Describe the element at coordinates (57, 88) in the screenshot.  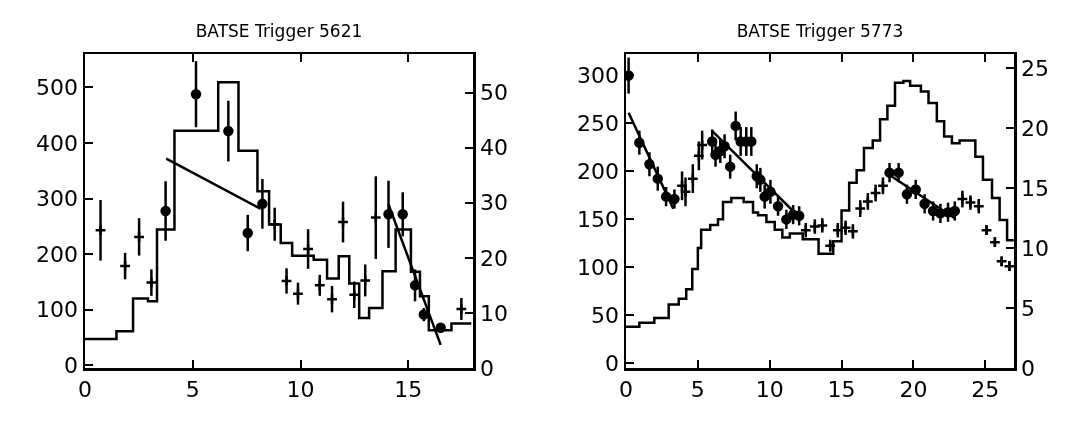
I see `y-tick-label: 500` at that location.